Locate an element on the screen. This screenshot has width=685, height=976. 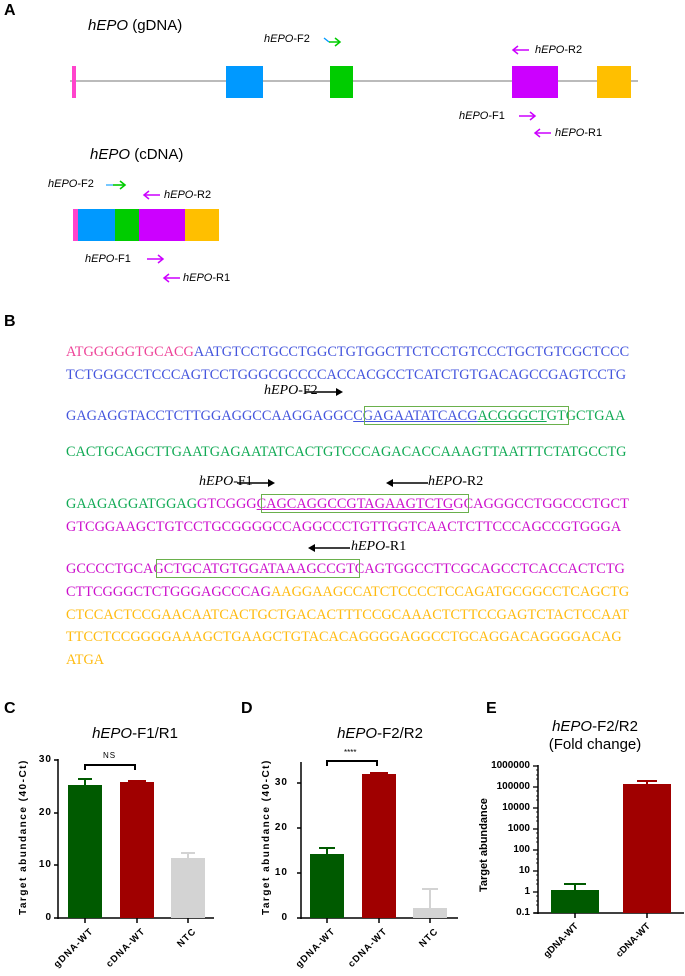
seq-annotation-r2: hEPO-R2 is located at coordinates (456, 481).